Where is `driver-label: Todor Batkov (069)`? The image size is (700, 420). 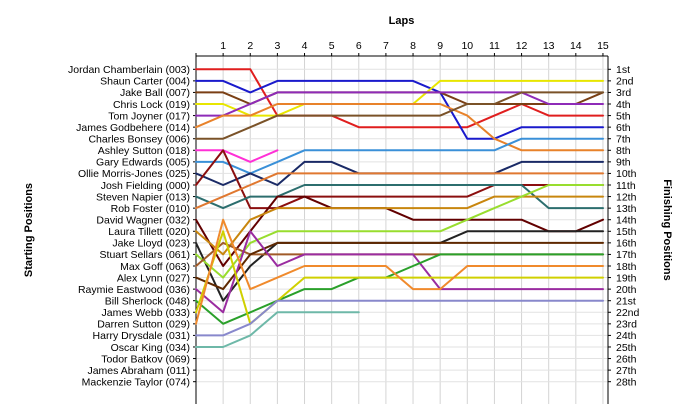
driver-label: Todor Batkov (069) is located at coordinates (145, 359).